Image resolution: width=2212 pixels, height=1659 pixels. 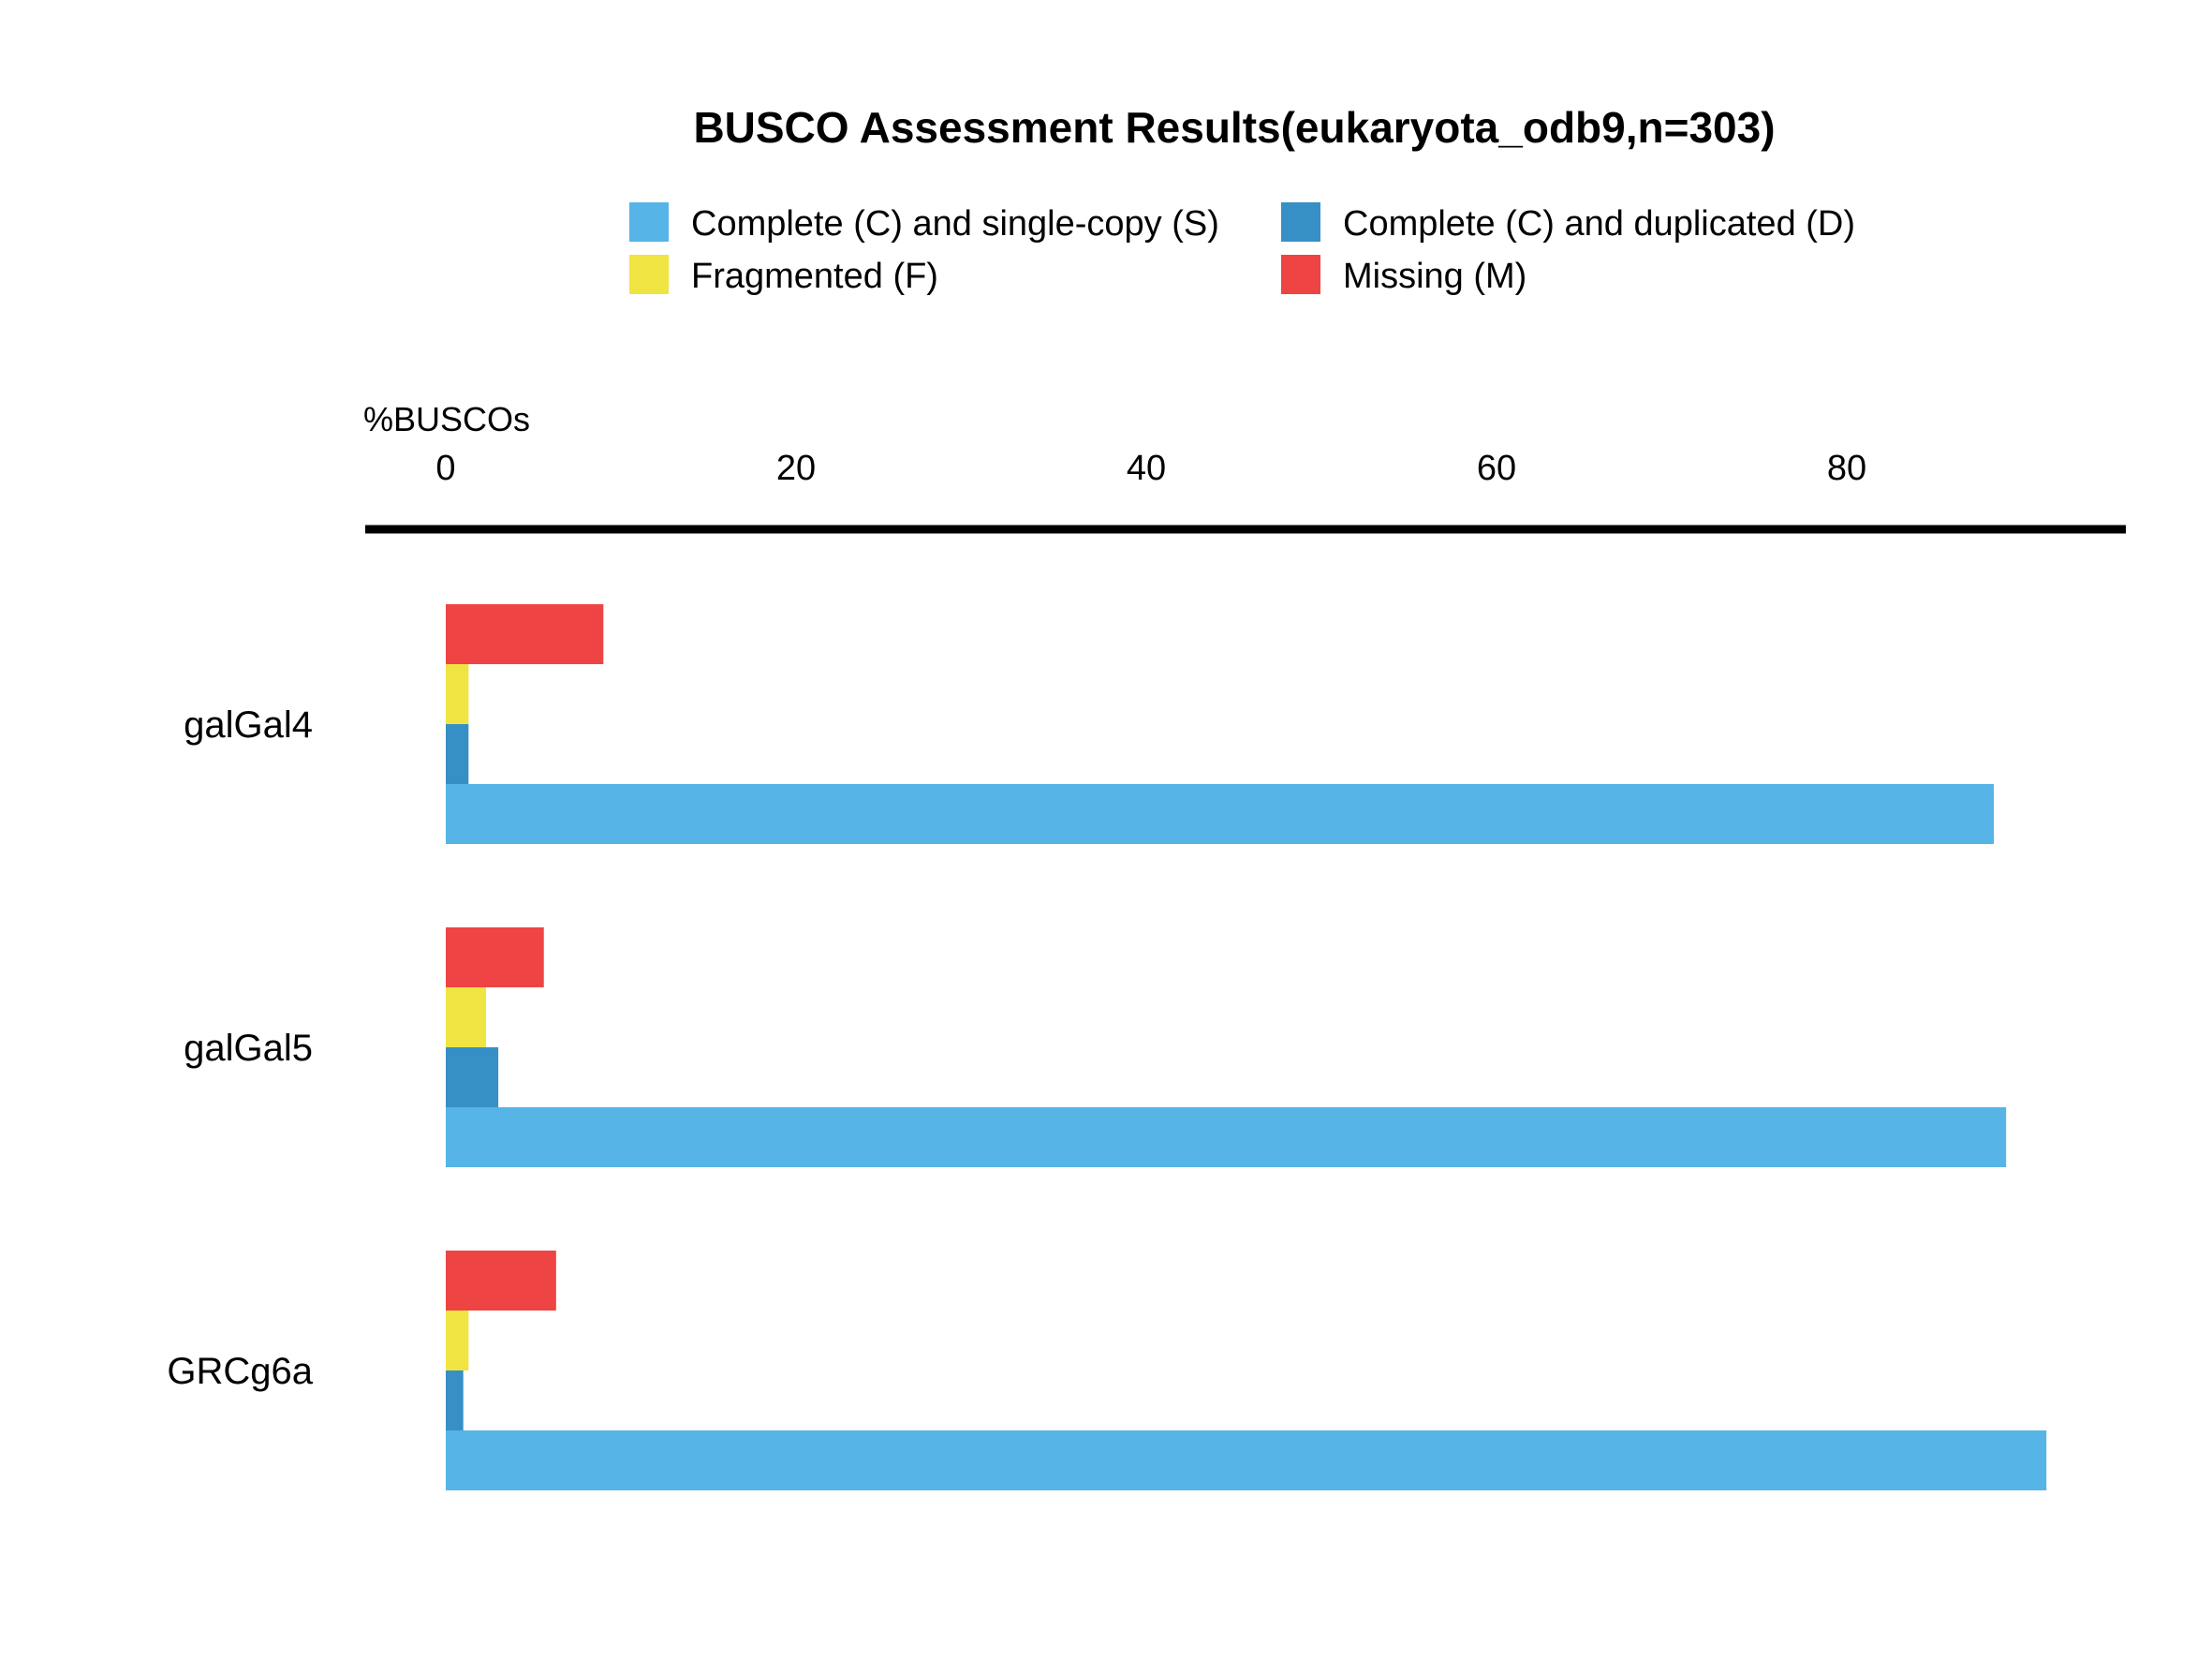 I want to click on category-label-galgal5: galGal5, so click(x=249, y=1049).